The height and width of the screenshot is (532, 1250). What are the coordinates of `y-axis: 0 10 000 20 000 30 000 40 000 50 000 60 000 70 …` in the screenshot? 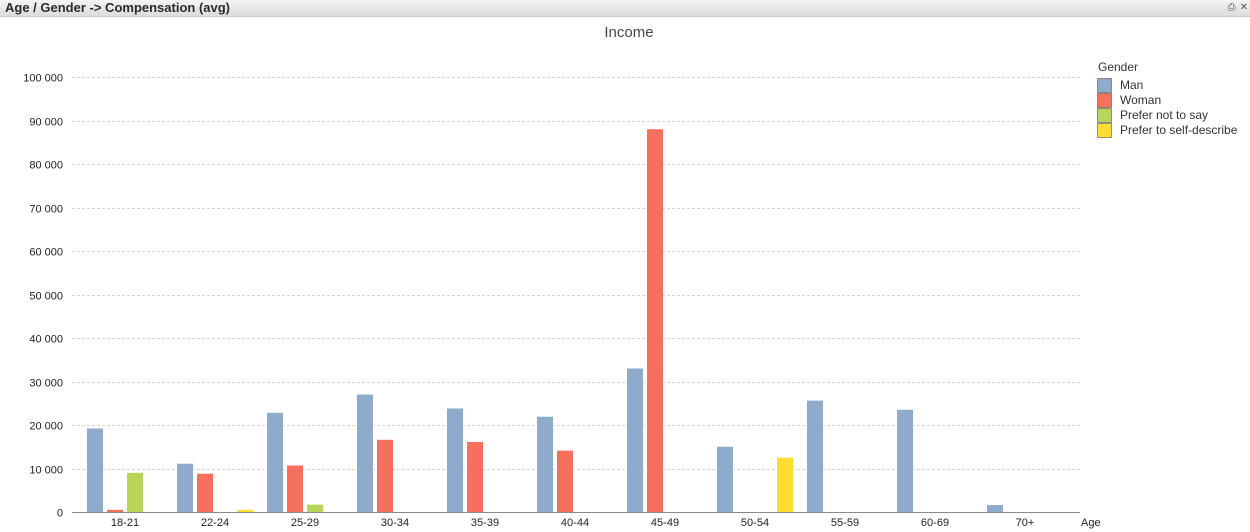 It's located at (43, 296).